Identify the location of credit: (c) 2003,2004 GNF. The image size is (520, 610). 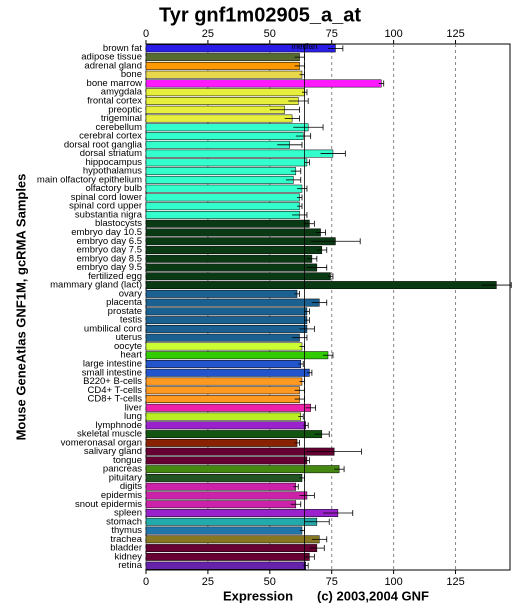
(373, 595).